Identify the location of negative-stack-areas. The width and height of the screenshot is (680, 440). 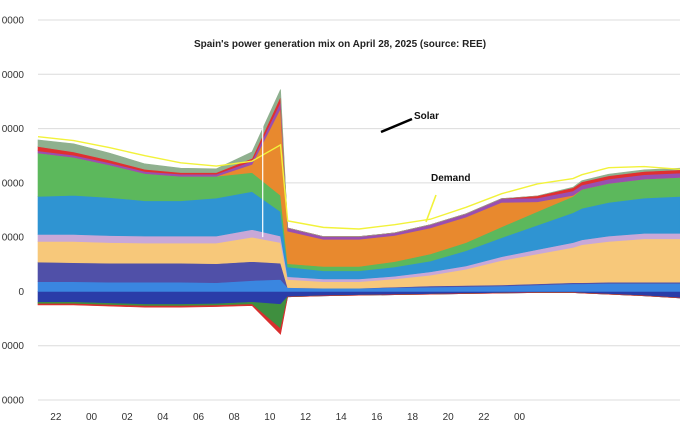
(358, 313).